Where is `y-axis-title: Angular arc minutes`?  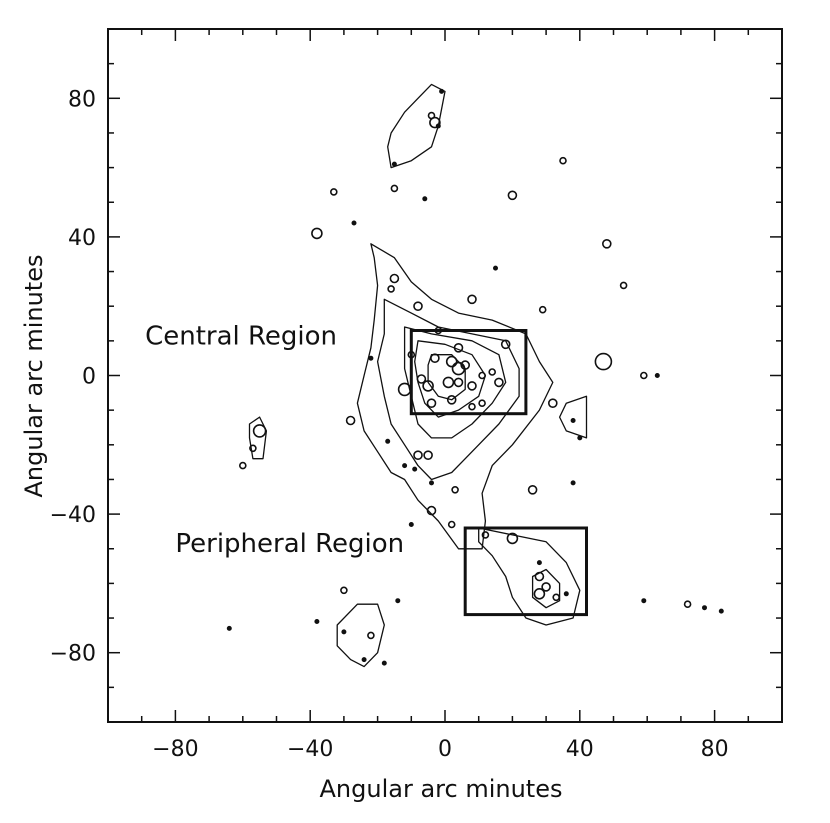 y-axis-title: Angular arc minutes is located at coordinates (34, 376).